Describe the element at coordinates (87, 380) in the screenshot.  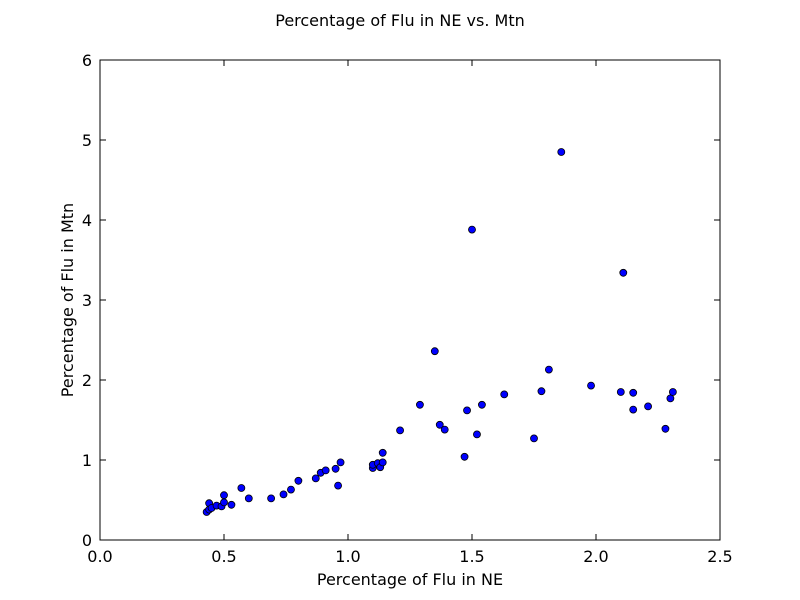
I see `y-tick-label: 2` at that location.